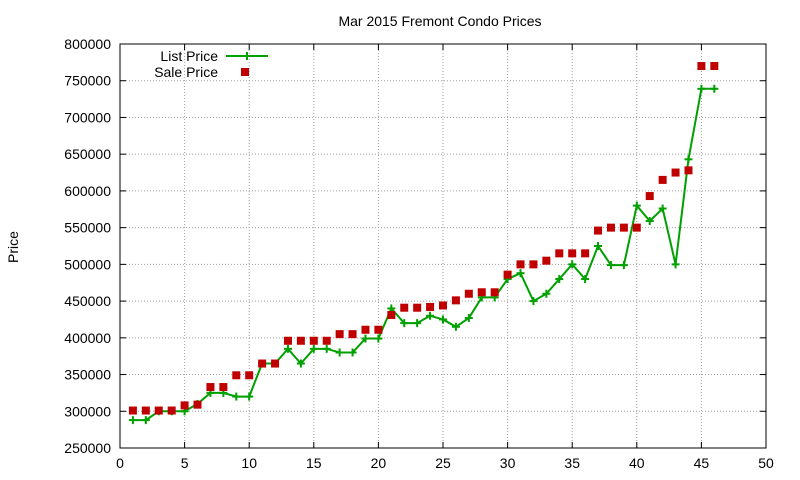  I want to click on legend-swatch-sale-price, so click(245, 72).